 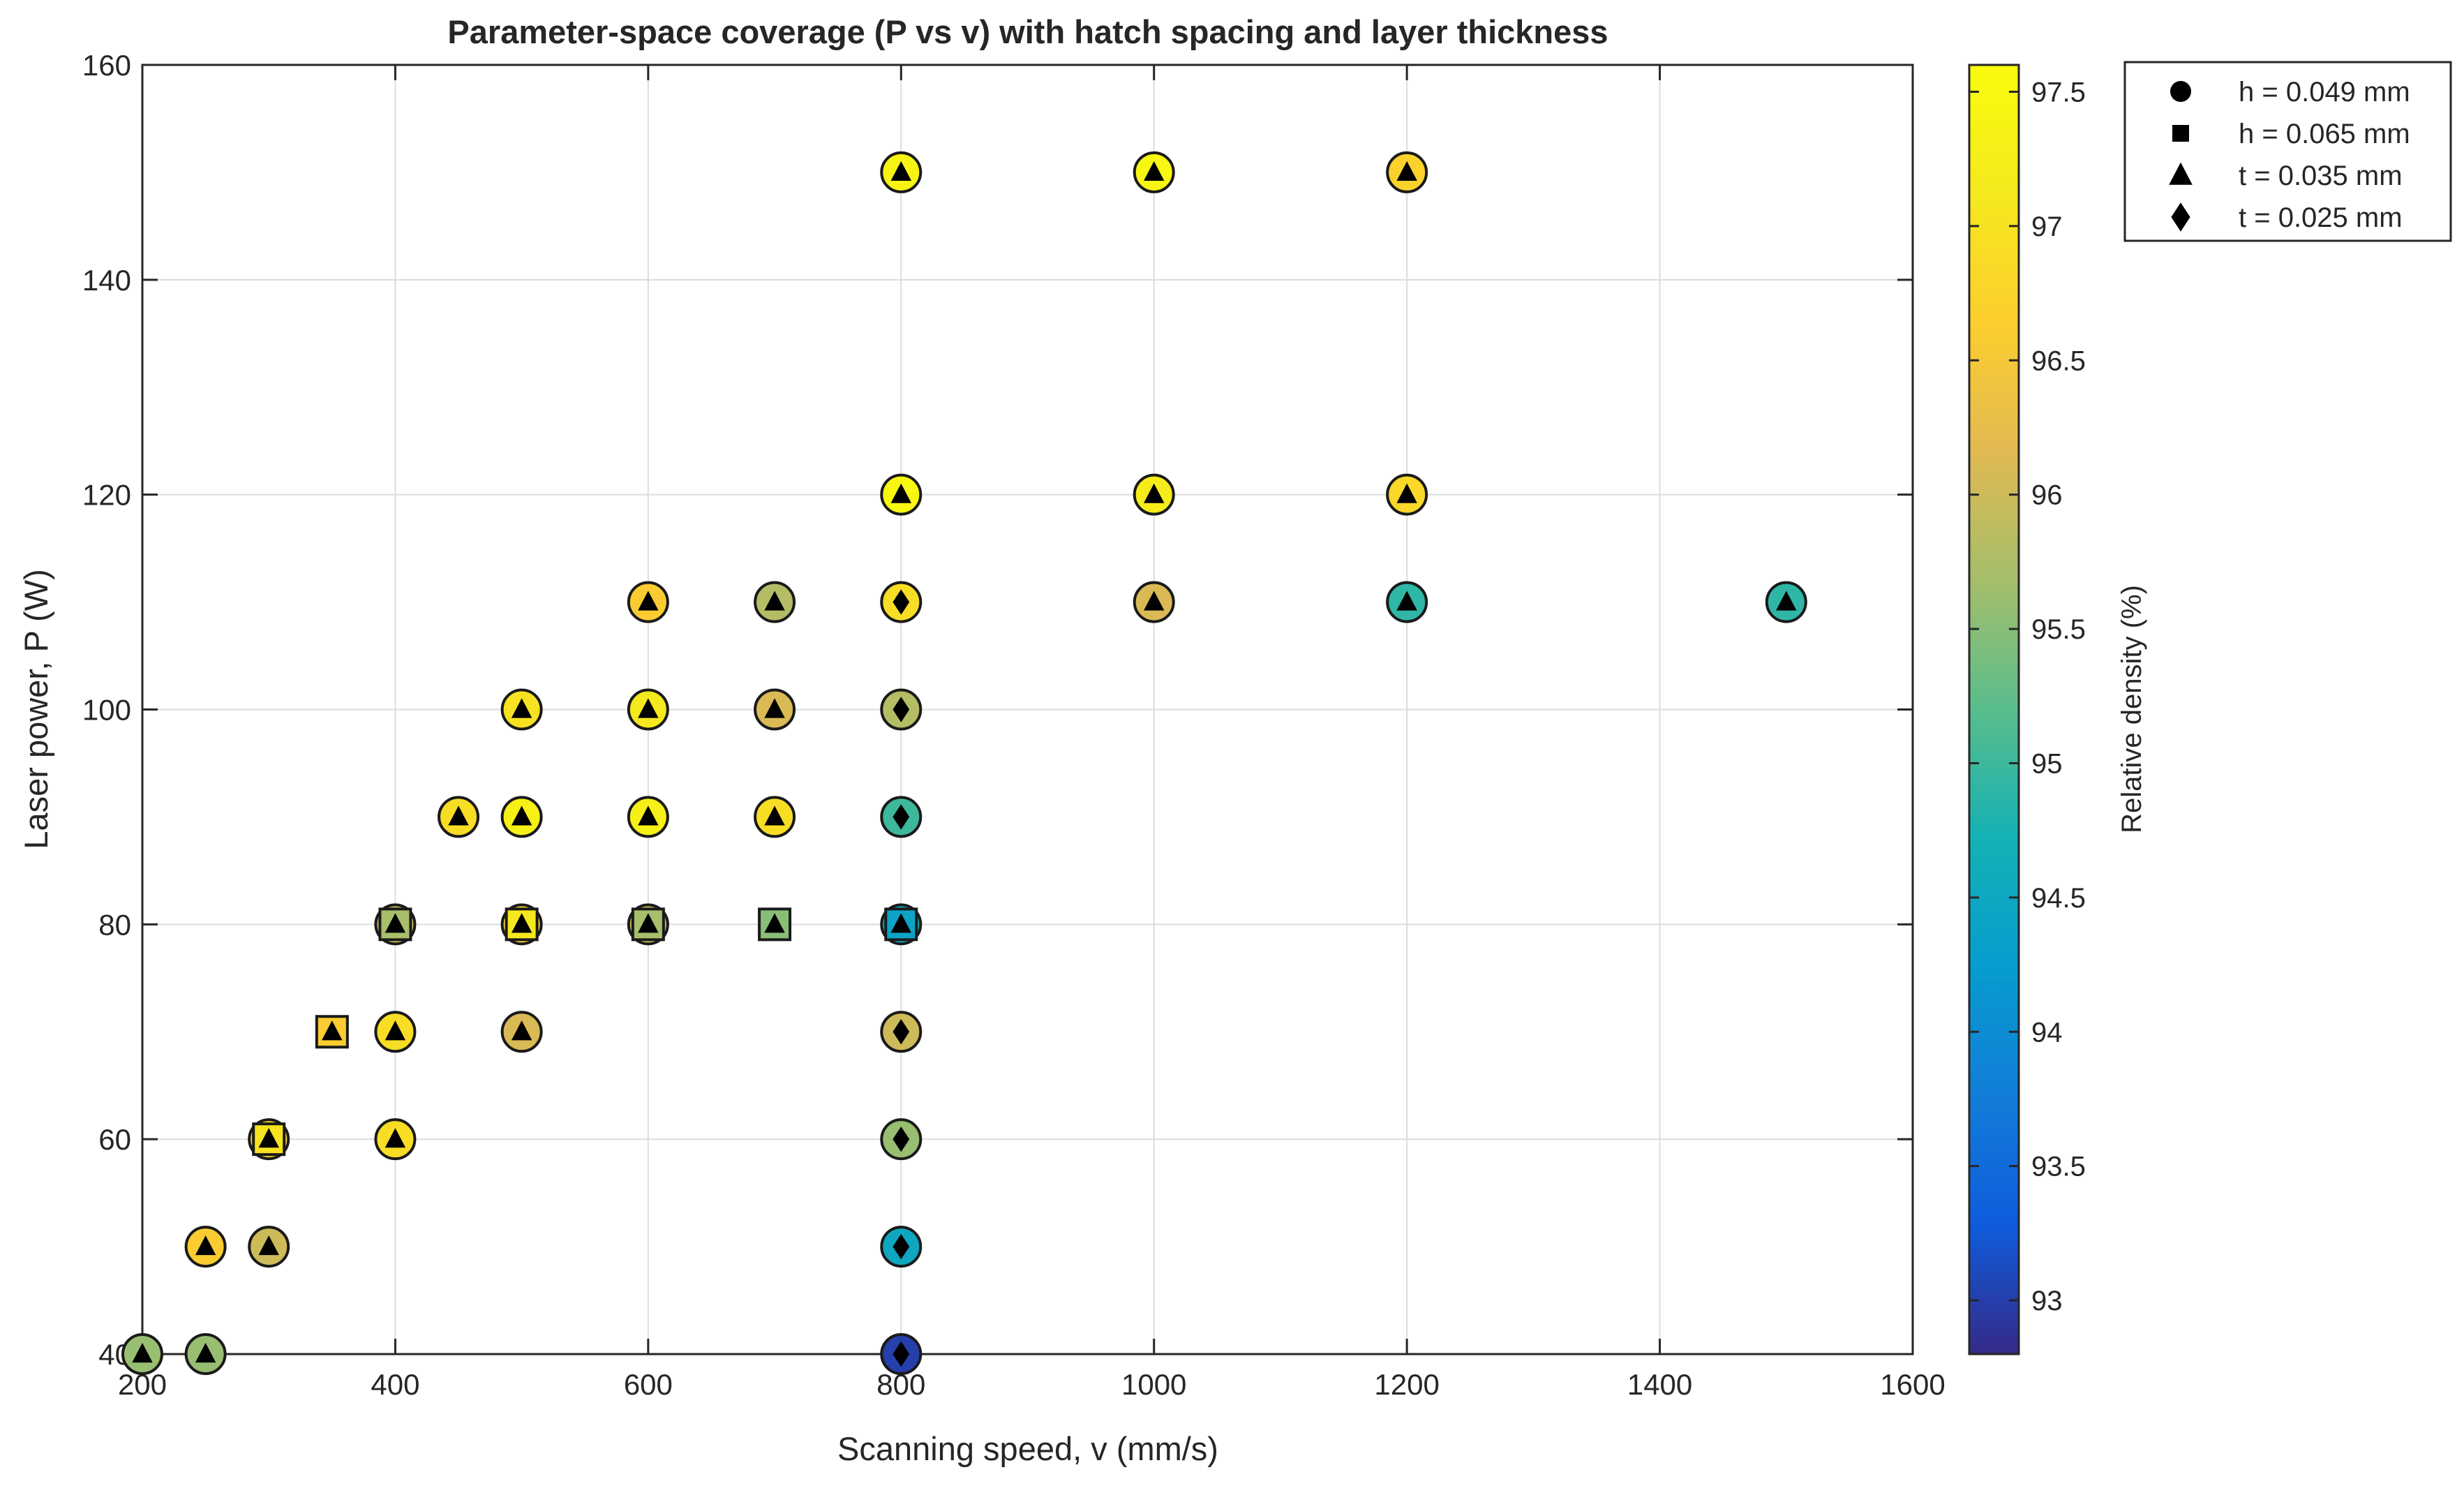 What do you see at coordinates (1153, 1384) in the screenshot?
I see `x-tick-label: 1000` at bounding box center [1153, 1384].